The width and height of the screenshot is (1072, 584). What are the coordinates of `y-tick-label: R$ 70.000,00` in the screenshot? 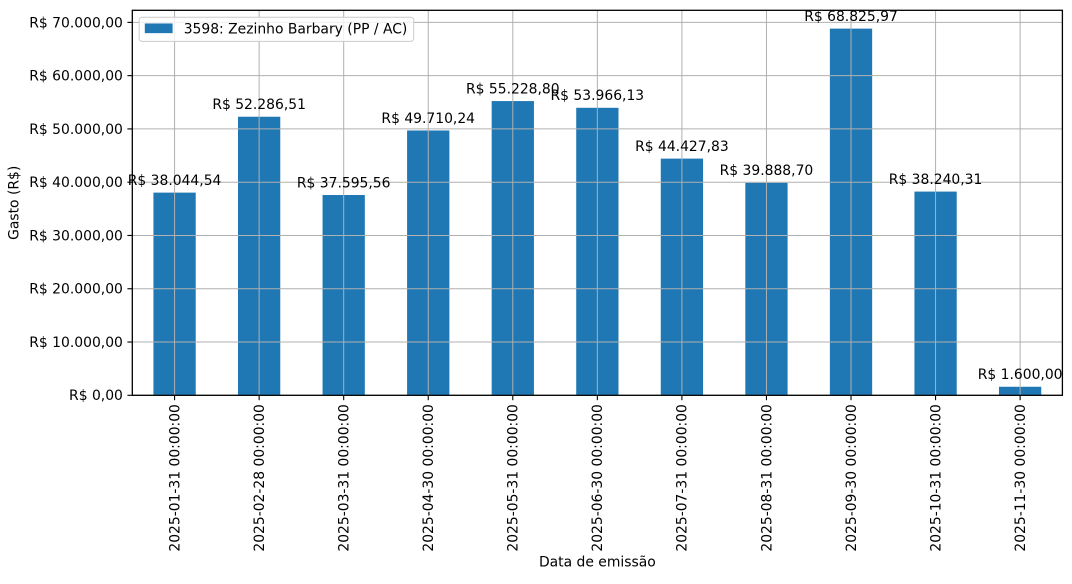 It's located at (76, 23).